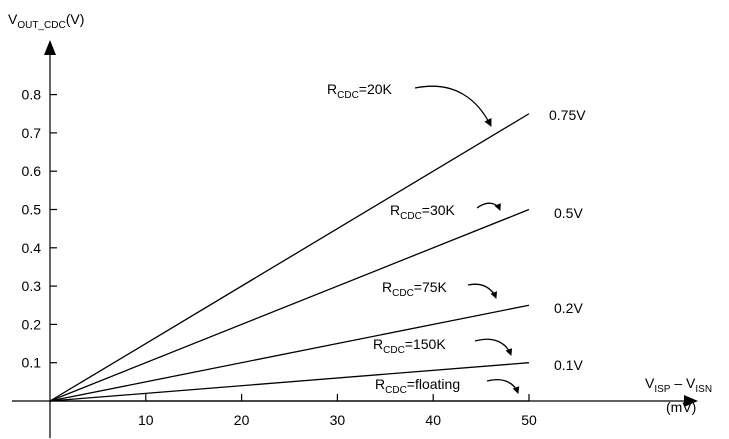 The image size is (729, 439). What do you see at coordinates (678, 385) in the screenshot?
I see `x-axis-title: VISP – VISN` at bounding box center [678, 385].